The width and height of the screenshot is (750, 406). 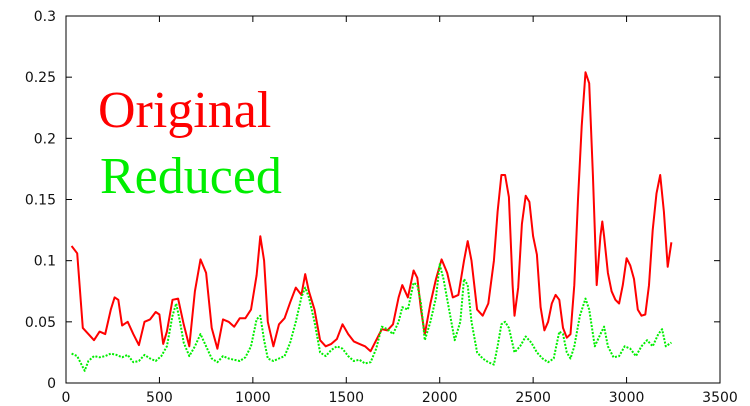 I want to click on y-tick-label: 0.3, so click(x=45, y=17).